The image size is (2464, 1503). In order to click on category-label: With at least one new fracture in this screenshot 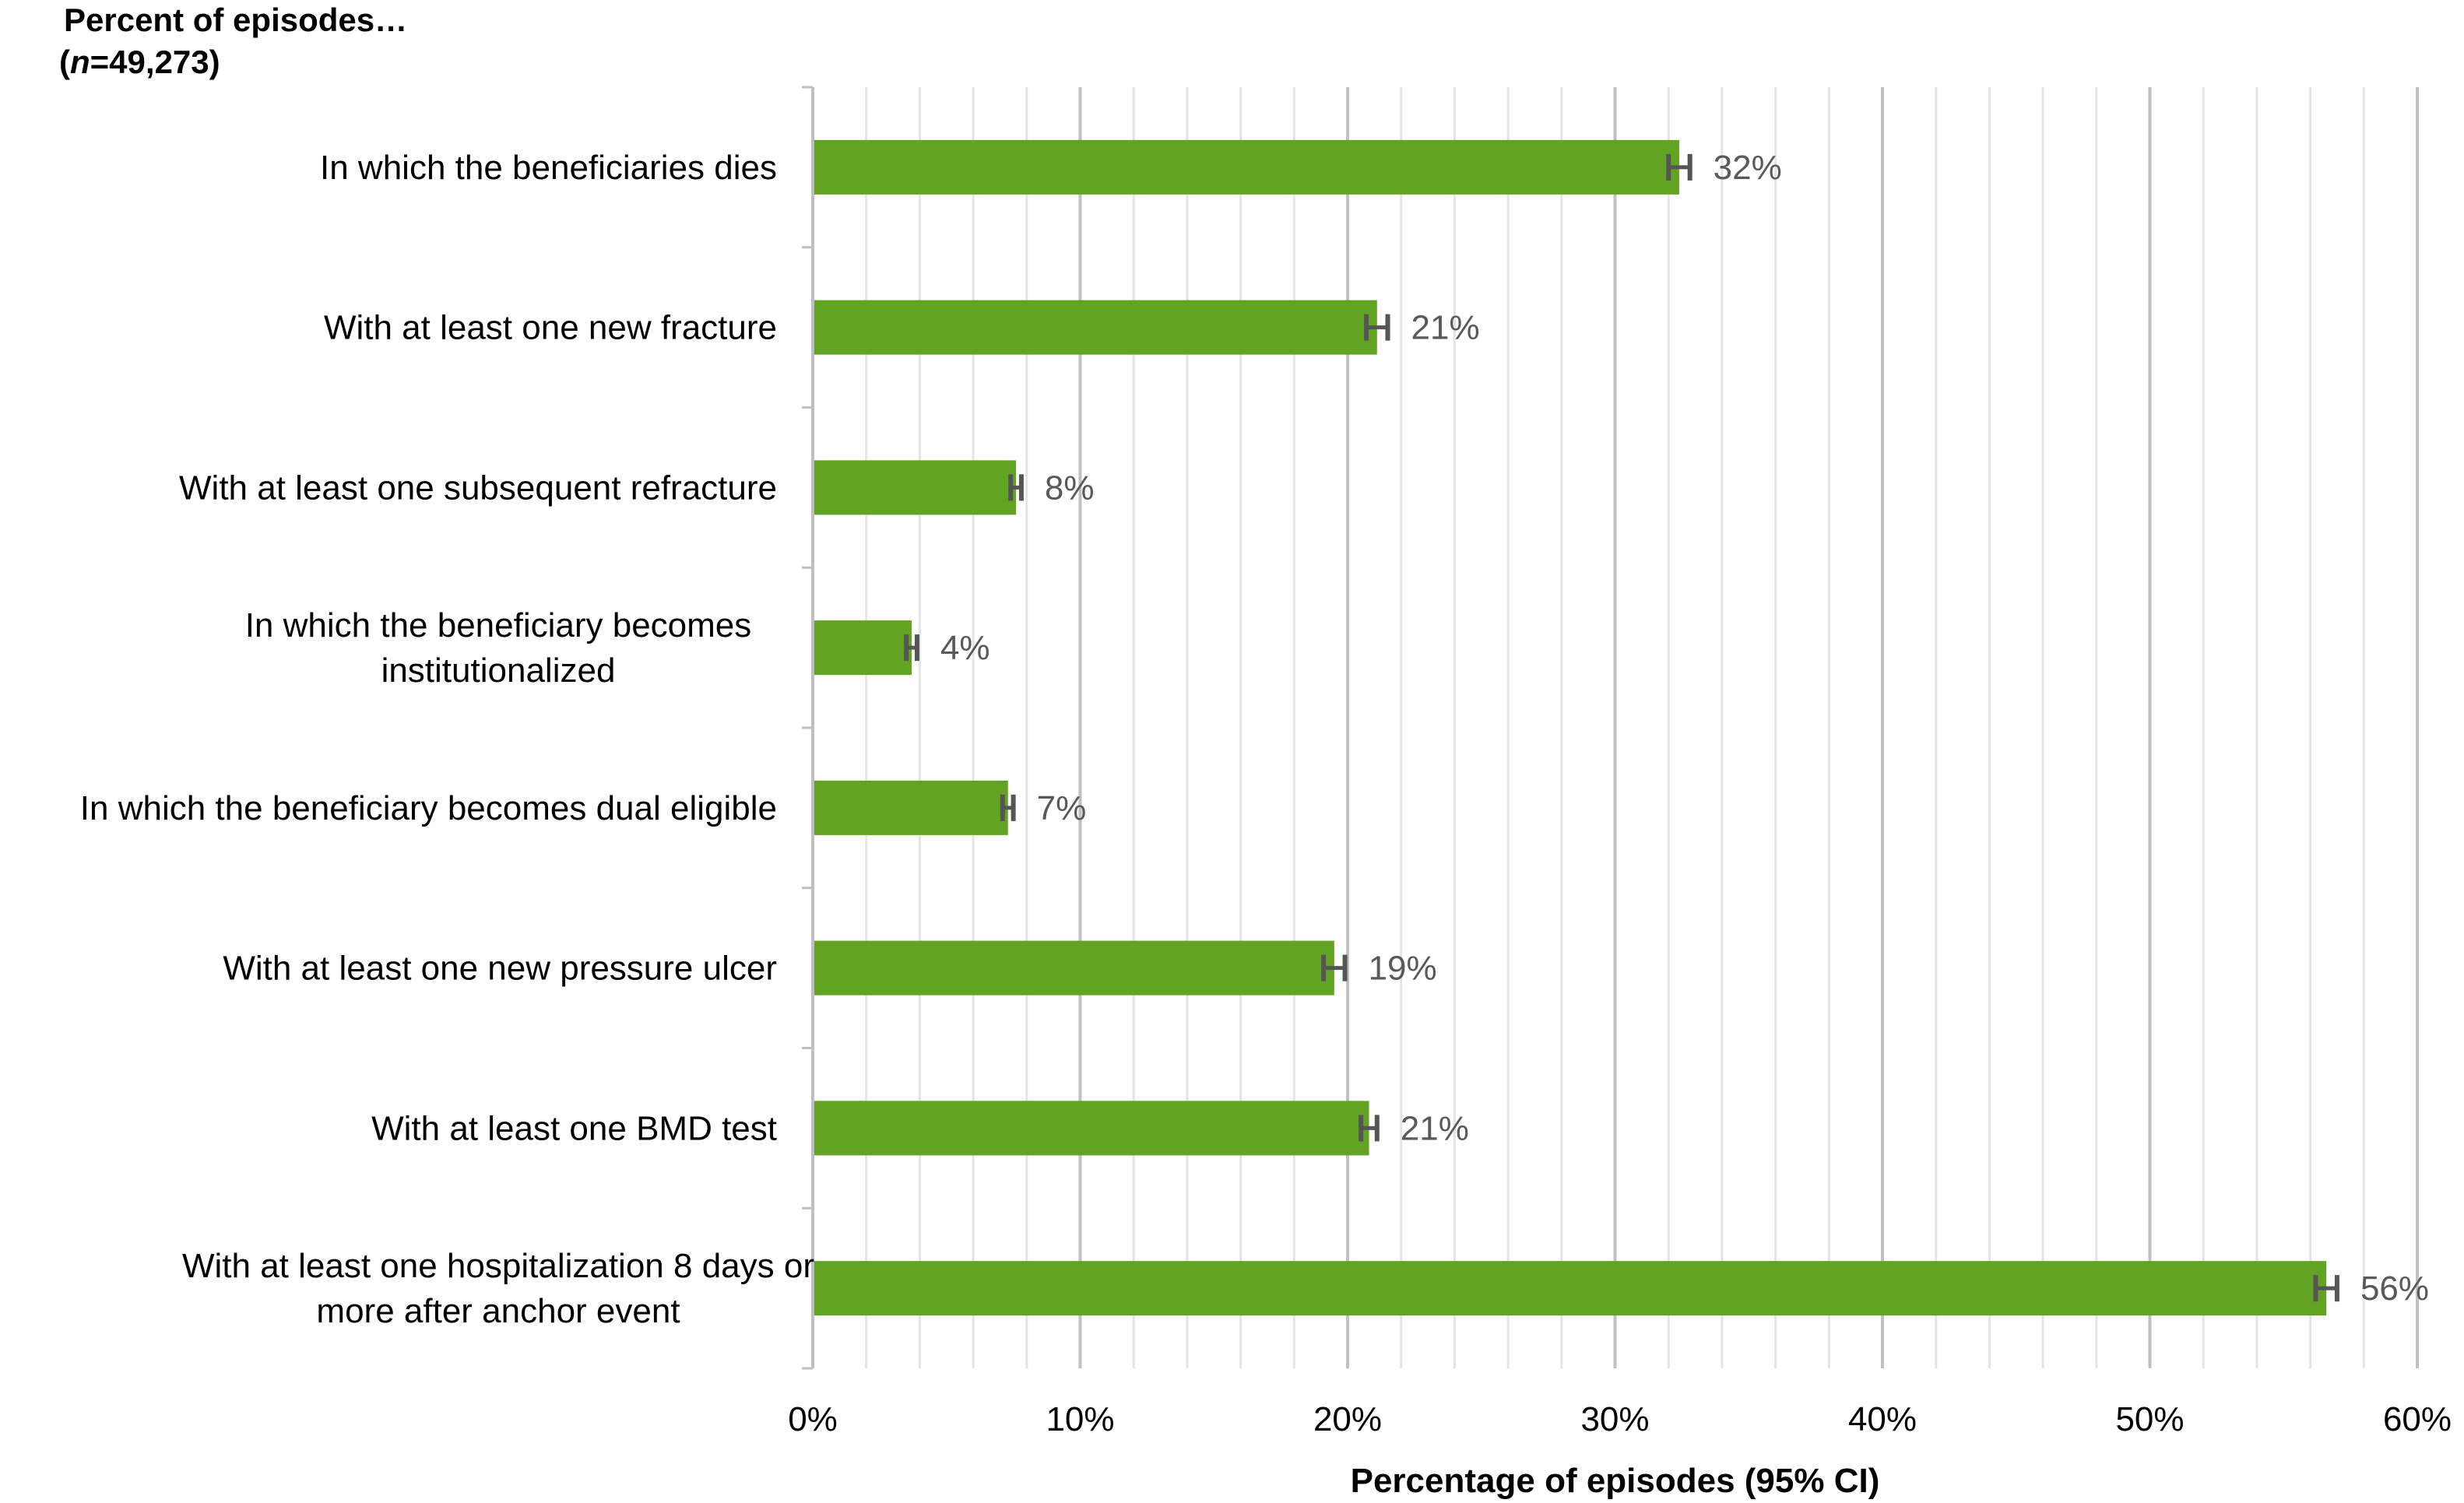, I will do `click(550, 328)`.